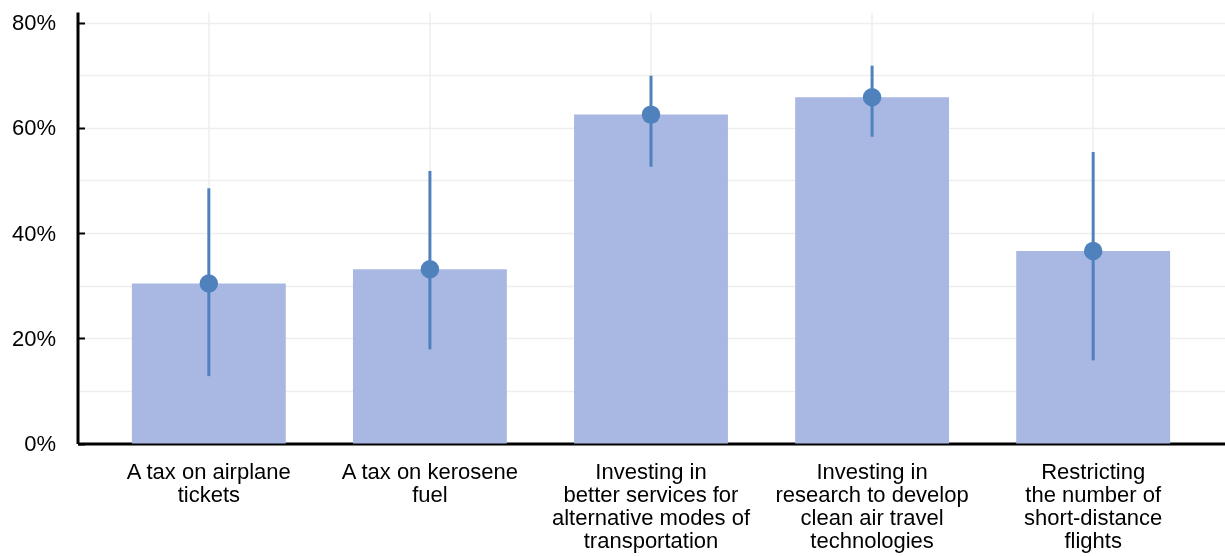 The height and width of the screenshot is (556, 1225). What do you see at coordinates (33, 338) in the screenshot?
I see `y-tick-label: 20%` at bounding box center [33, 338].